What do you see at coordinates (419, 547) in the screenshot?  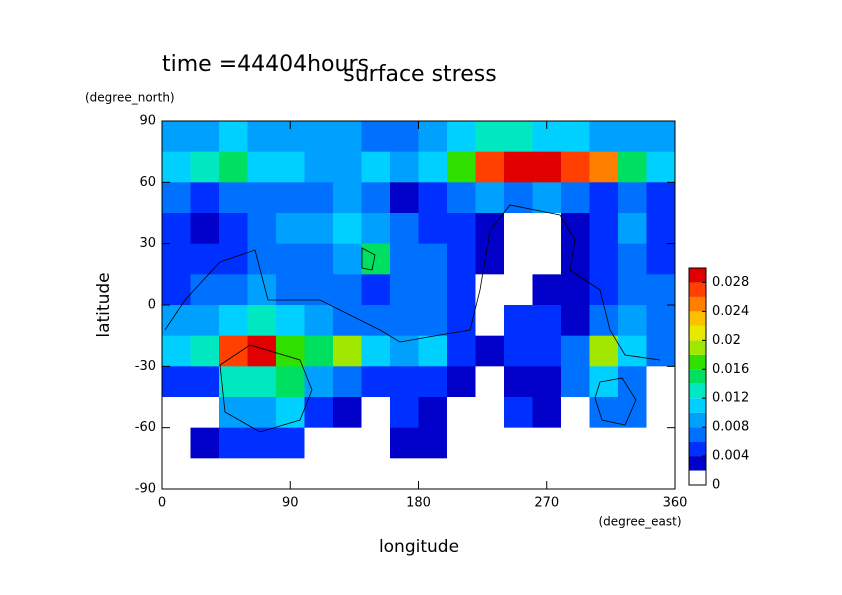 I see `x-axis-label: longitude` at bounding box center [419, 547].